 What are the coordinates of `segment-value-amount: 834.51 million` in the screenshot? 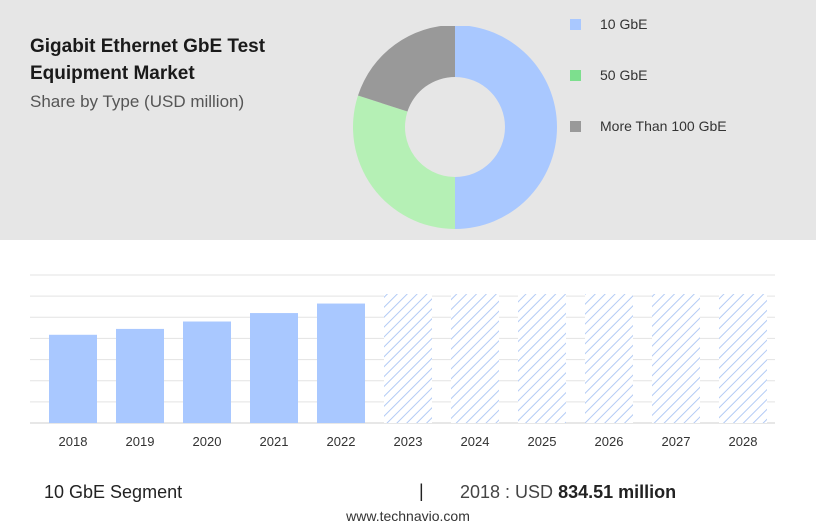 It's located at (617, 492).